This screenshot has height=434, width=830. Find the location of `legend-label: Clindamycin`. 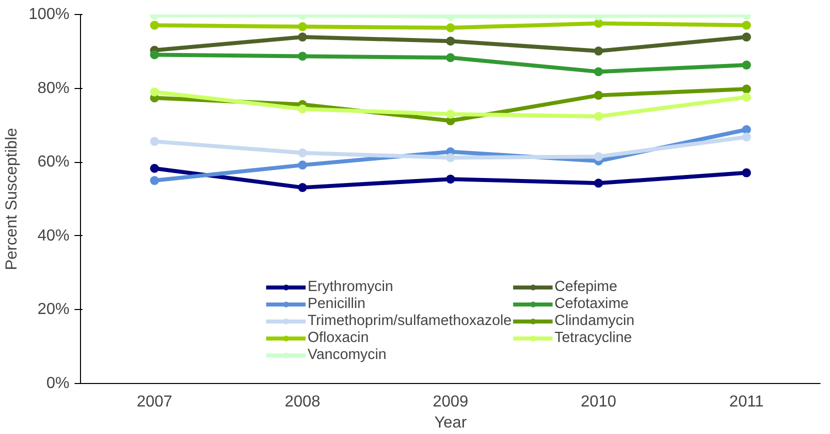

legend-label: Clindamycin is located at coordinates (594, 321).